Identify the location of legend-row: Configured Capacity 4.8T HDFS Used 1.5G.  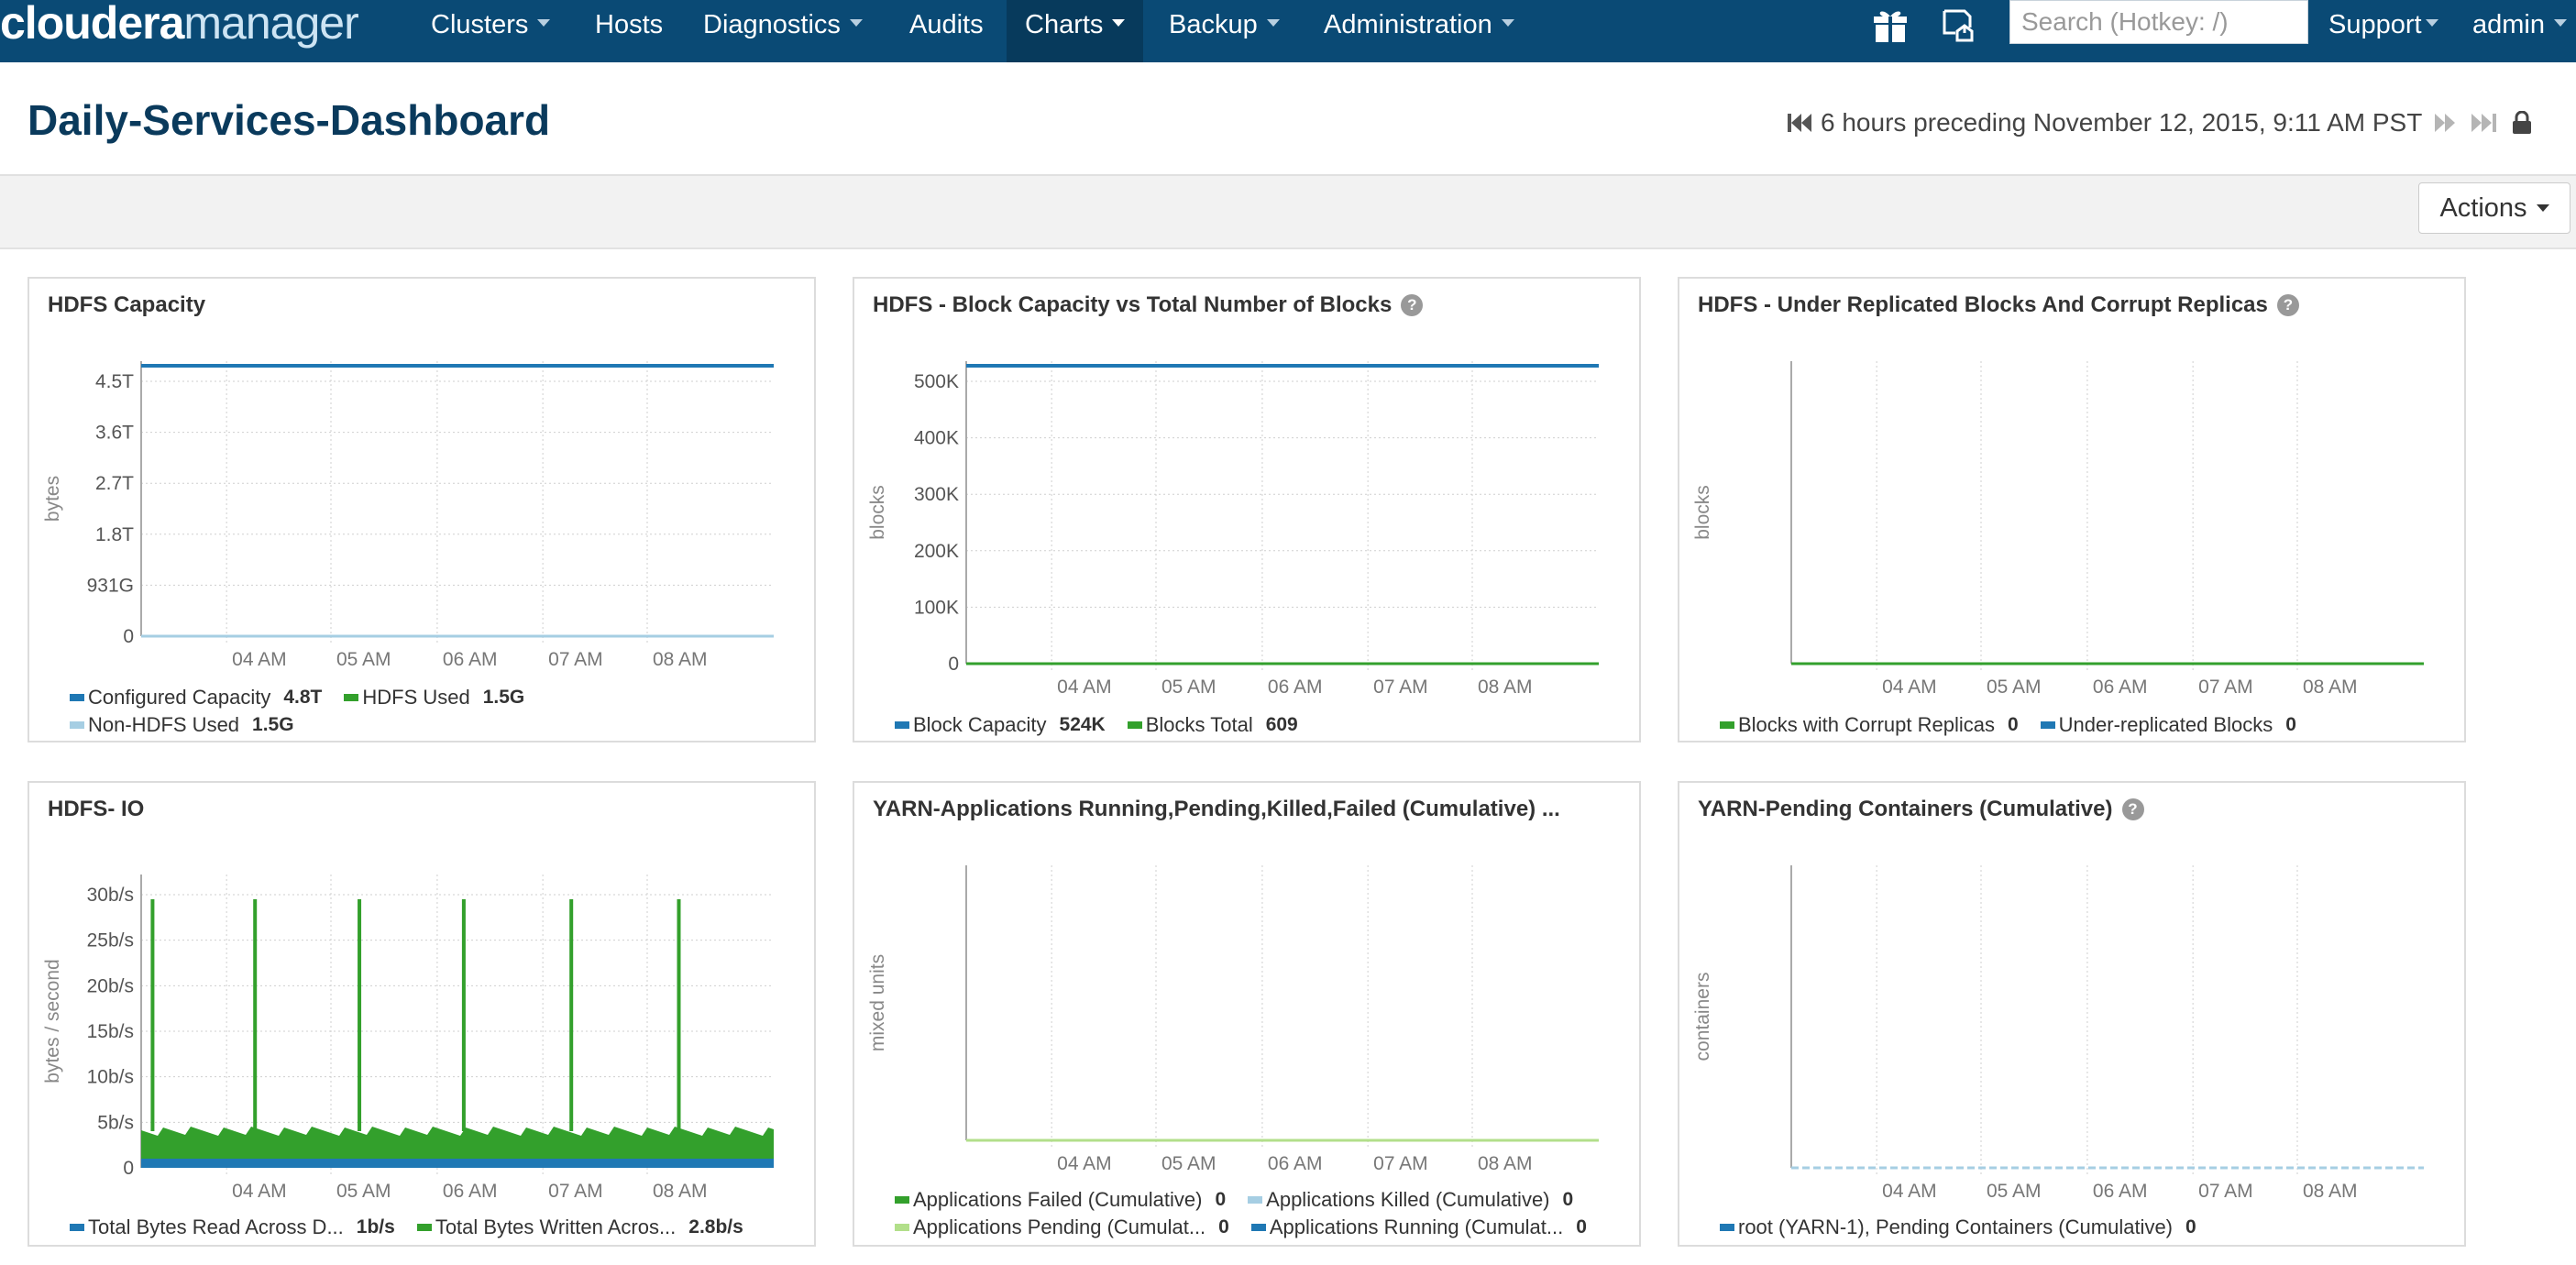
(432, 697).